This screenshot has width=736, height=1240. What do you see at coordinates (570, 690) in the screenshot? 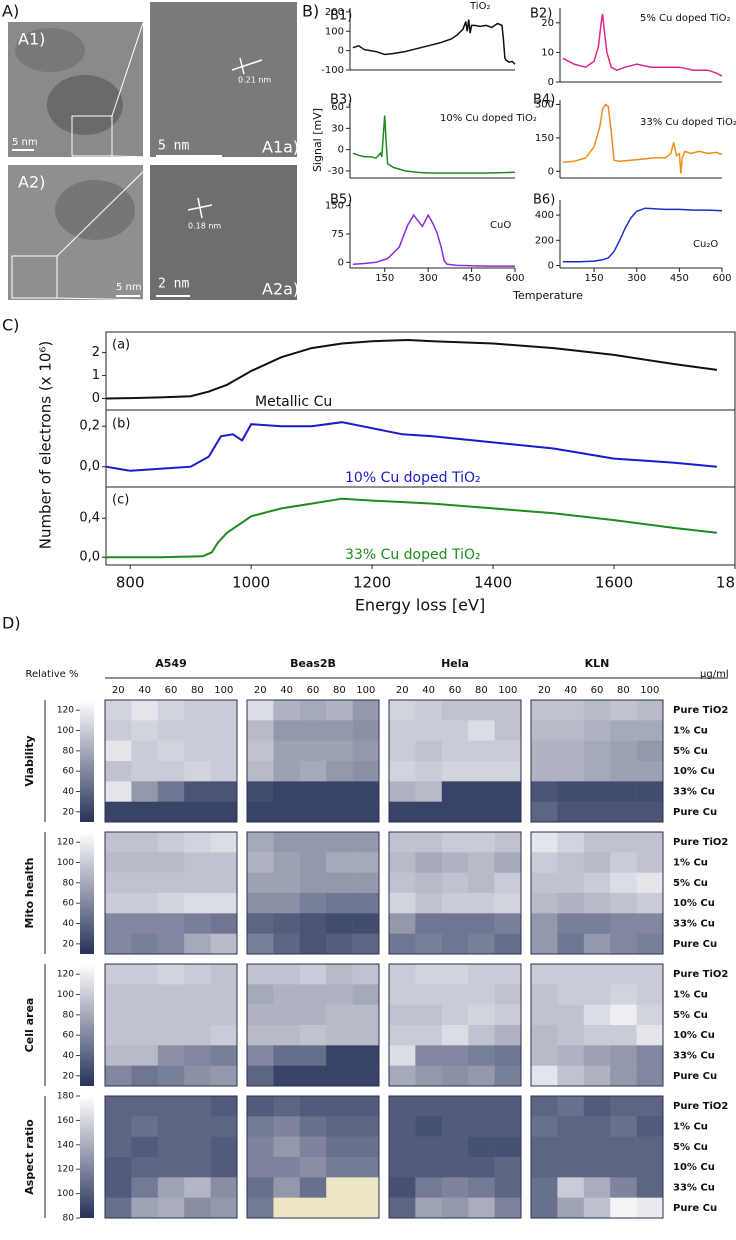
I see `column-label: 40` at bounding box center [570, 690].